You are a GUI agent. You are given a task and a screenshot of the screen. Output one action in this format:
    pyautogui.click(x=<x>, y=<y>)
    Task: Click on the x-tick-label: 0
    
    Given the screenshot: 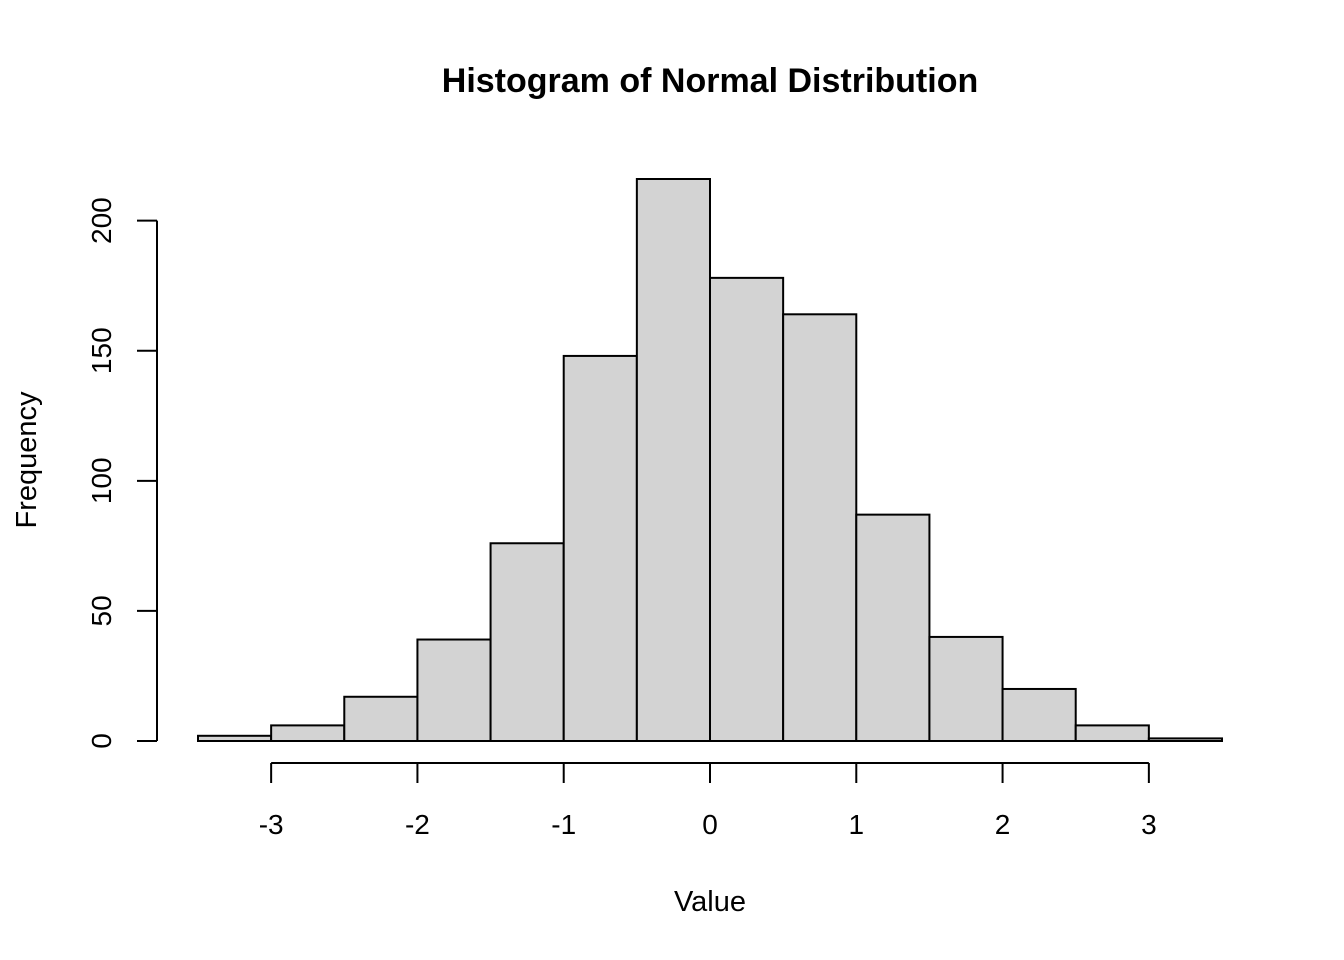 What is the action you would take?
    pyautogui.click(x=710, y=824)
    